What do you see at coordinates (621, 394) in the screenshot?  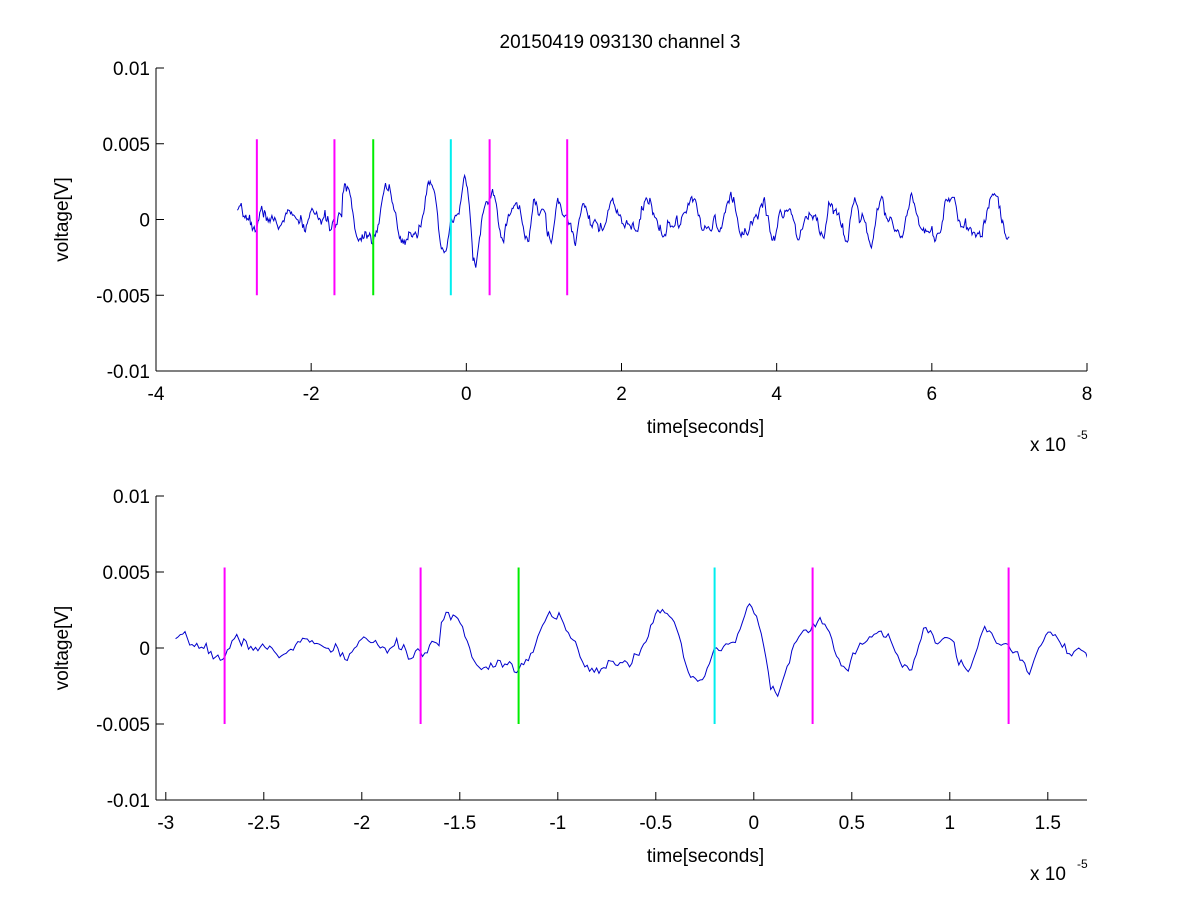 I see `x-tick-label: 2` at bounding box center [621, 394].